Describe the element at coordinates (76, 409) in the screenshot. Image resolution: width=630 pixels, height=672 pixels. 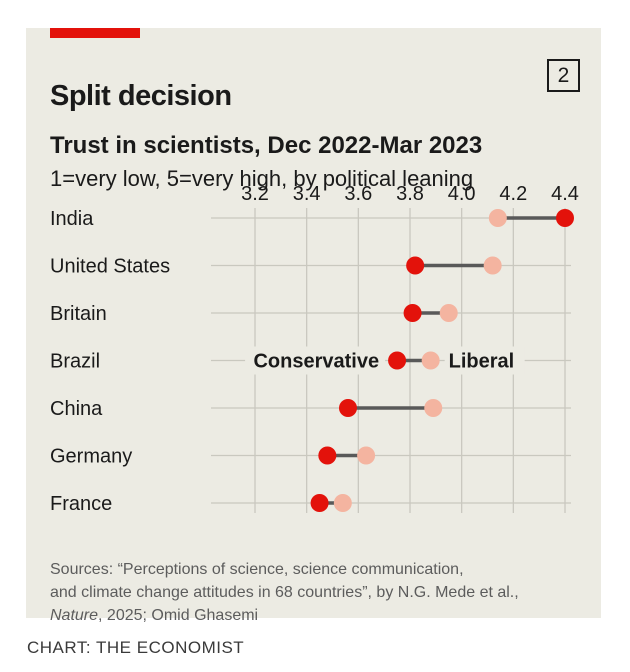
I see `category-label: China` at that location.